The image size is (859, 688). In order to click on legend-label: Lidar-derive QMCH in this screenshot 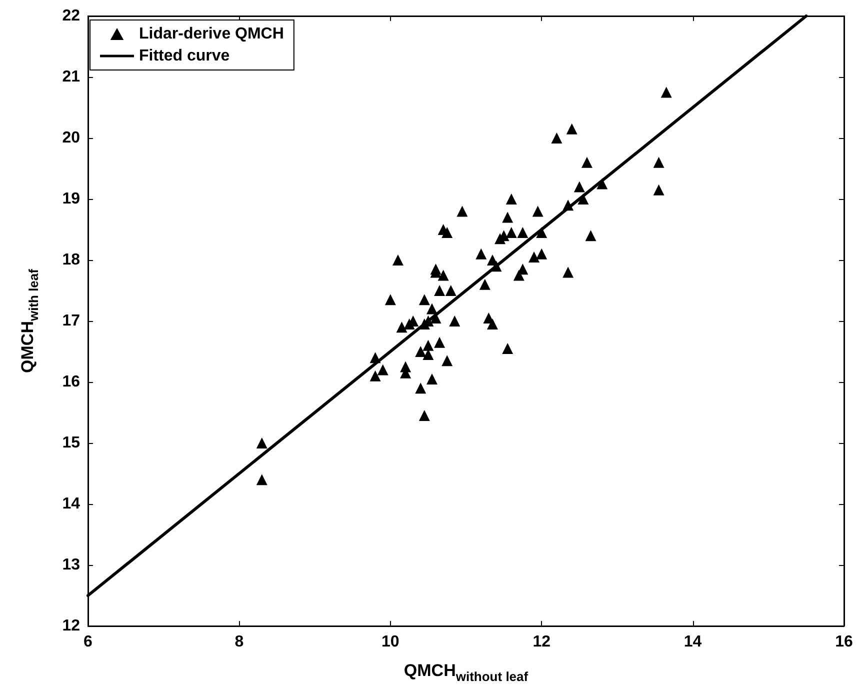, I will do `click(211, 34)`.